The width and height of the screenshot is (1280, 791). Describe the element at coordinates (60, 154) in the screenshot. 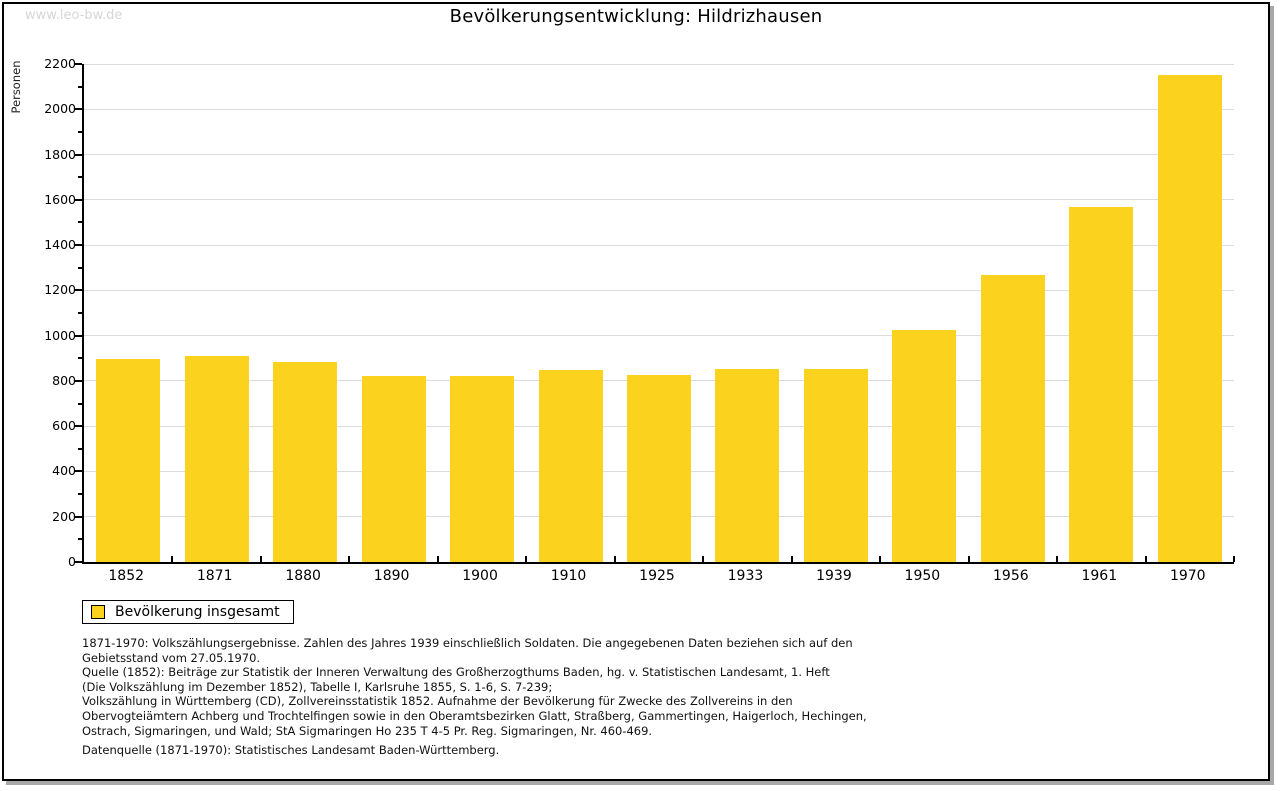

I see `y-tick-label: 1800` at that location.